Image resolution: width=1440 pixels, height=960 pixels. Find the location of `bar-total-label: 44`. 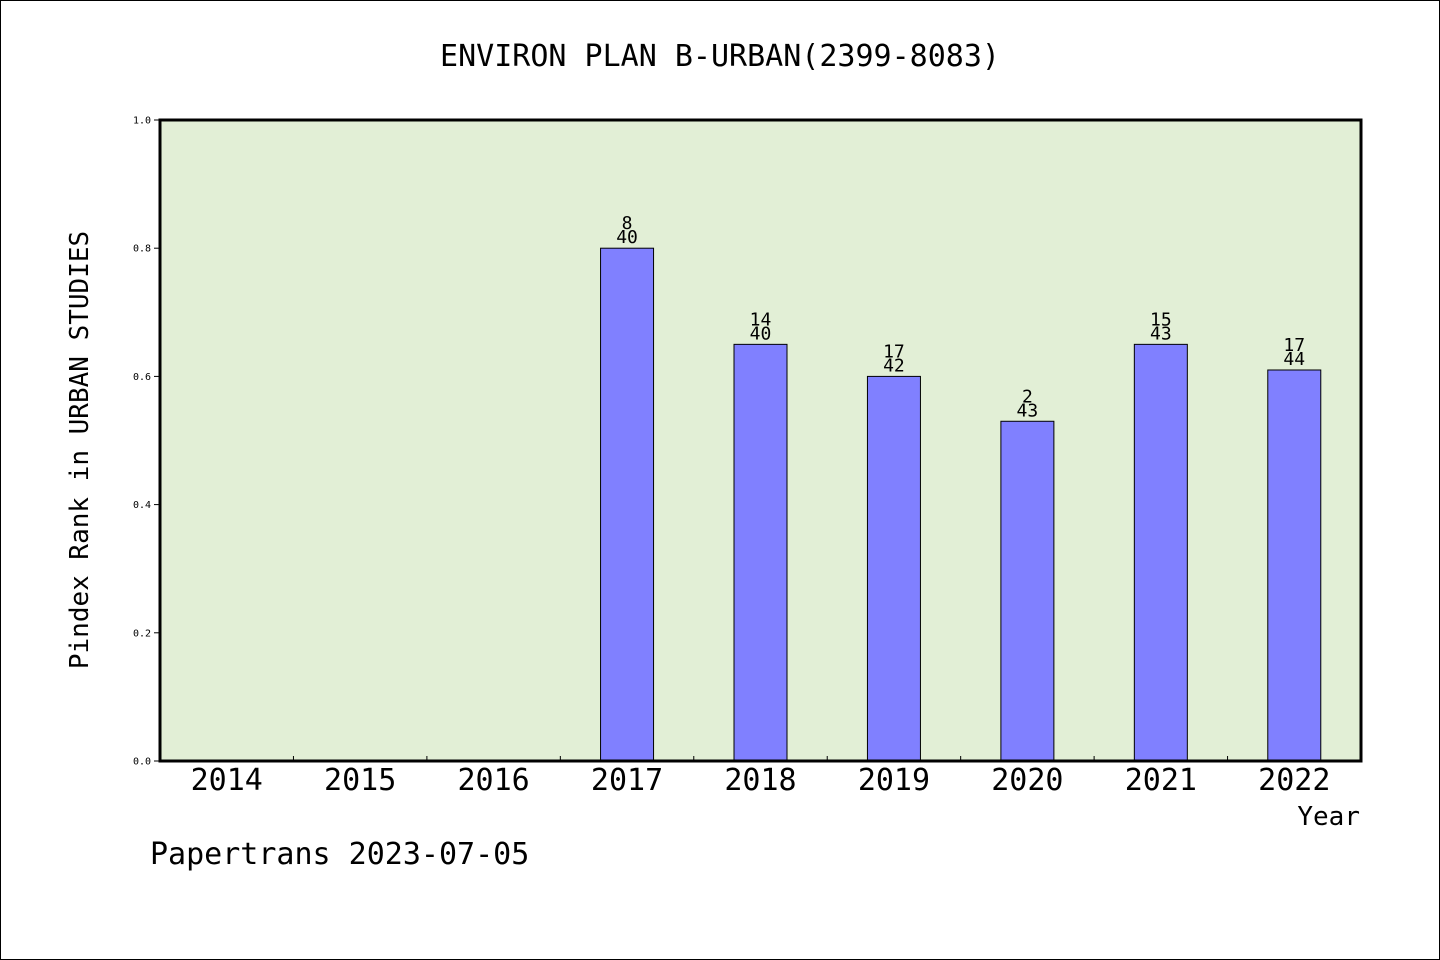

bar-total-label: 44 is located at coordinates (1294, 359).